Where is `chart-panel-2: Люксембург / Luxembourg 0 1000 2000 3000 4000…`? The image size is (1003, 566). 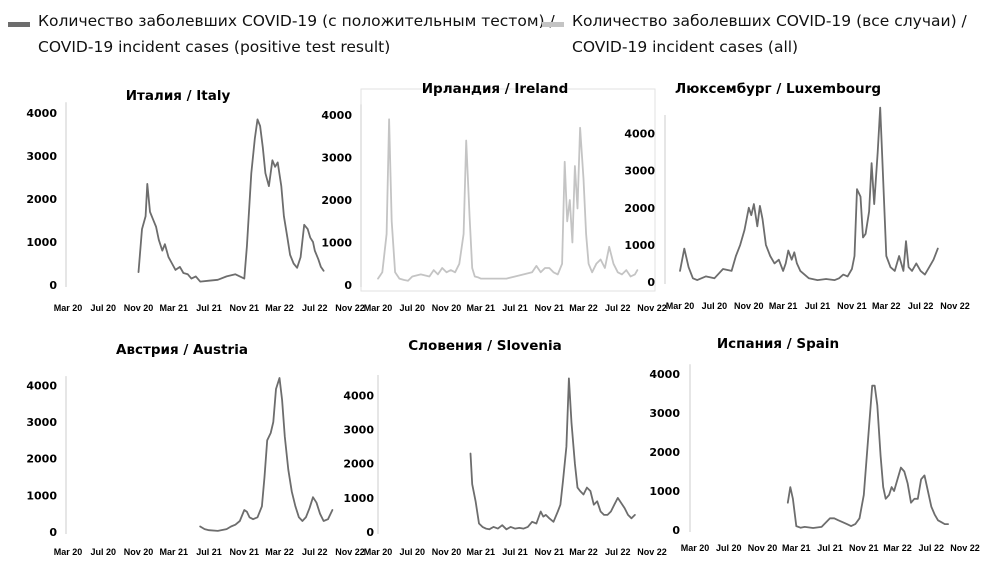
chart-panel-2: Люксембург / Luxembourg 0 1000 2000 3000 4000… is located at coordinates (796, 196).